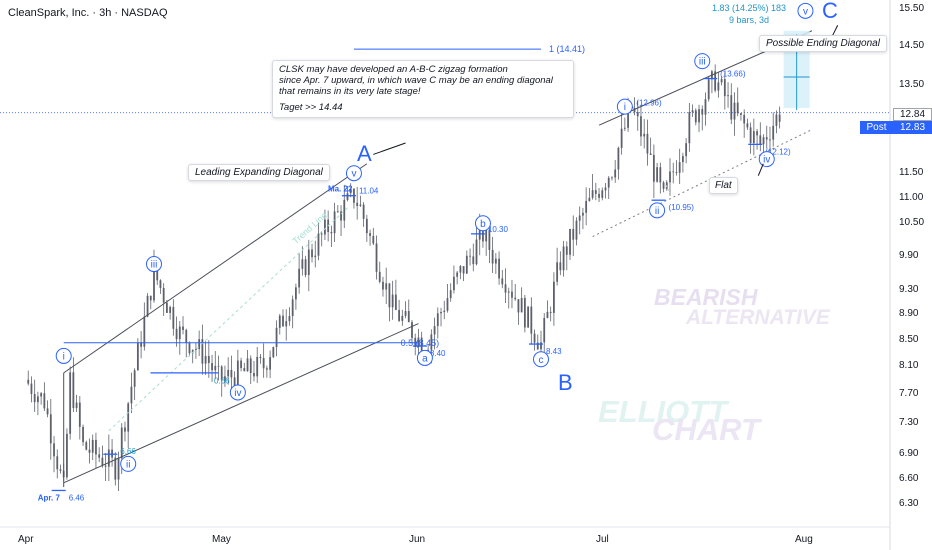  Describe the element at coordinates (64, 356) in the screenshot. I see `wave-label: i` at that location.